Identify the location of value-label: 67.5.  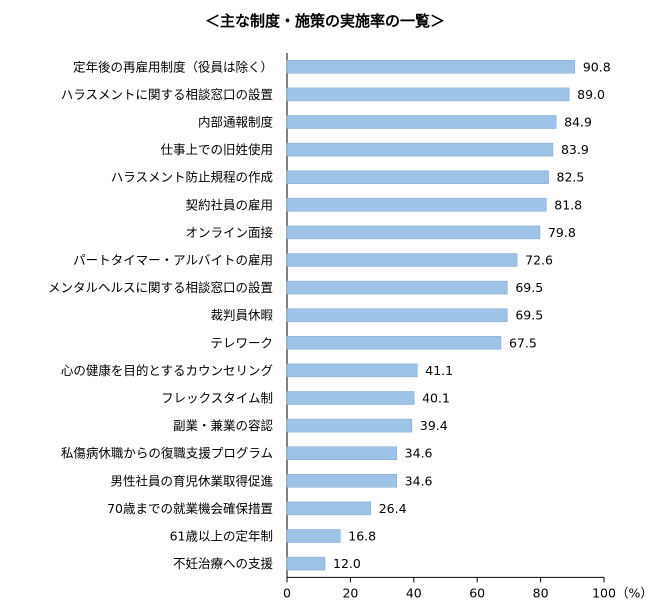
(523, 342).